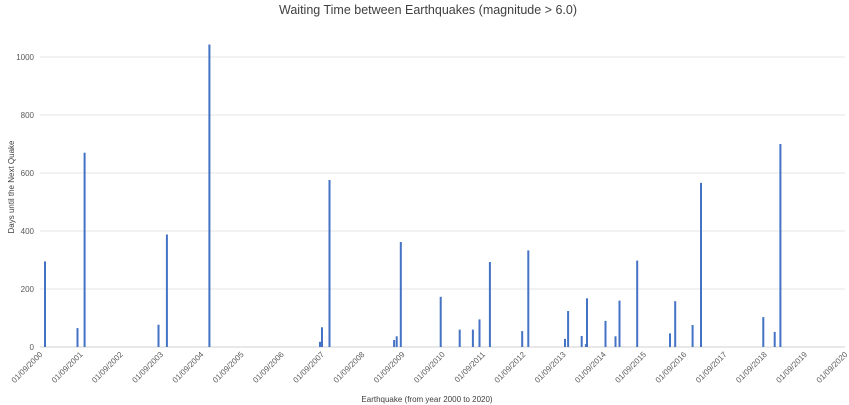 The width and height of the screenshot is (849, 405). What do you see at coordinates (11, 186) in the screenshot?
I see `y-axis-title: Days until the Next Quake` at bounding box center [11, 186].